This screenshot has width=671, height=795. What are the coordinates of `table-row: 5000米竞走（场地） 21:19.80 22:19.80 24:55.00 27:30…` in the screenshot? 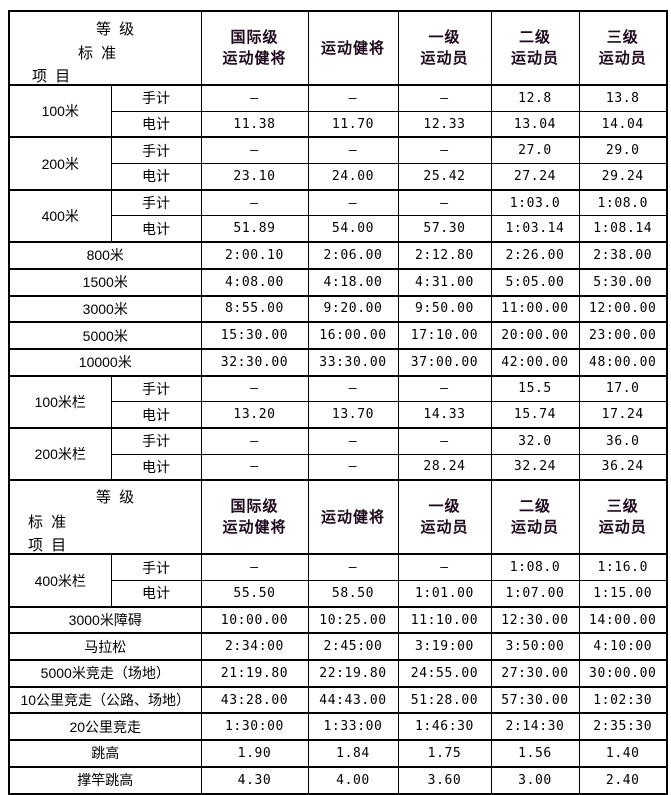 It's located at (338, 673).